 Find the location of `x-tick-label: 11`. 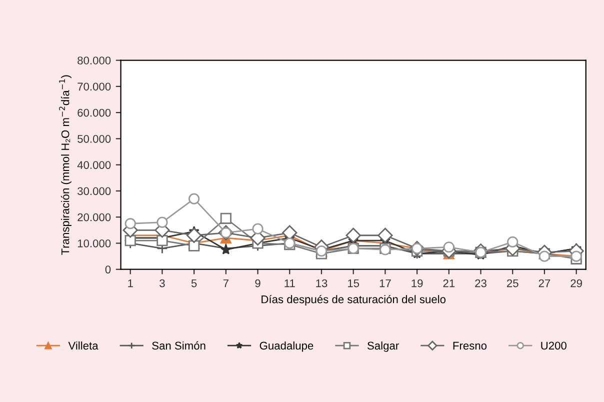

x-tick-label: 11 is located at coordinates (289, 283).